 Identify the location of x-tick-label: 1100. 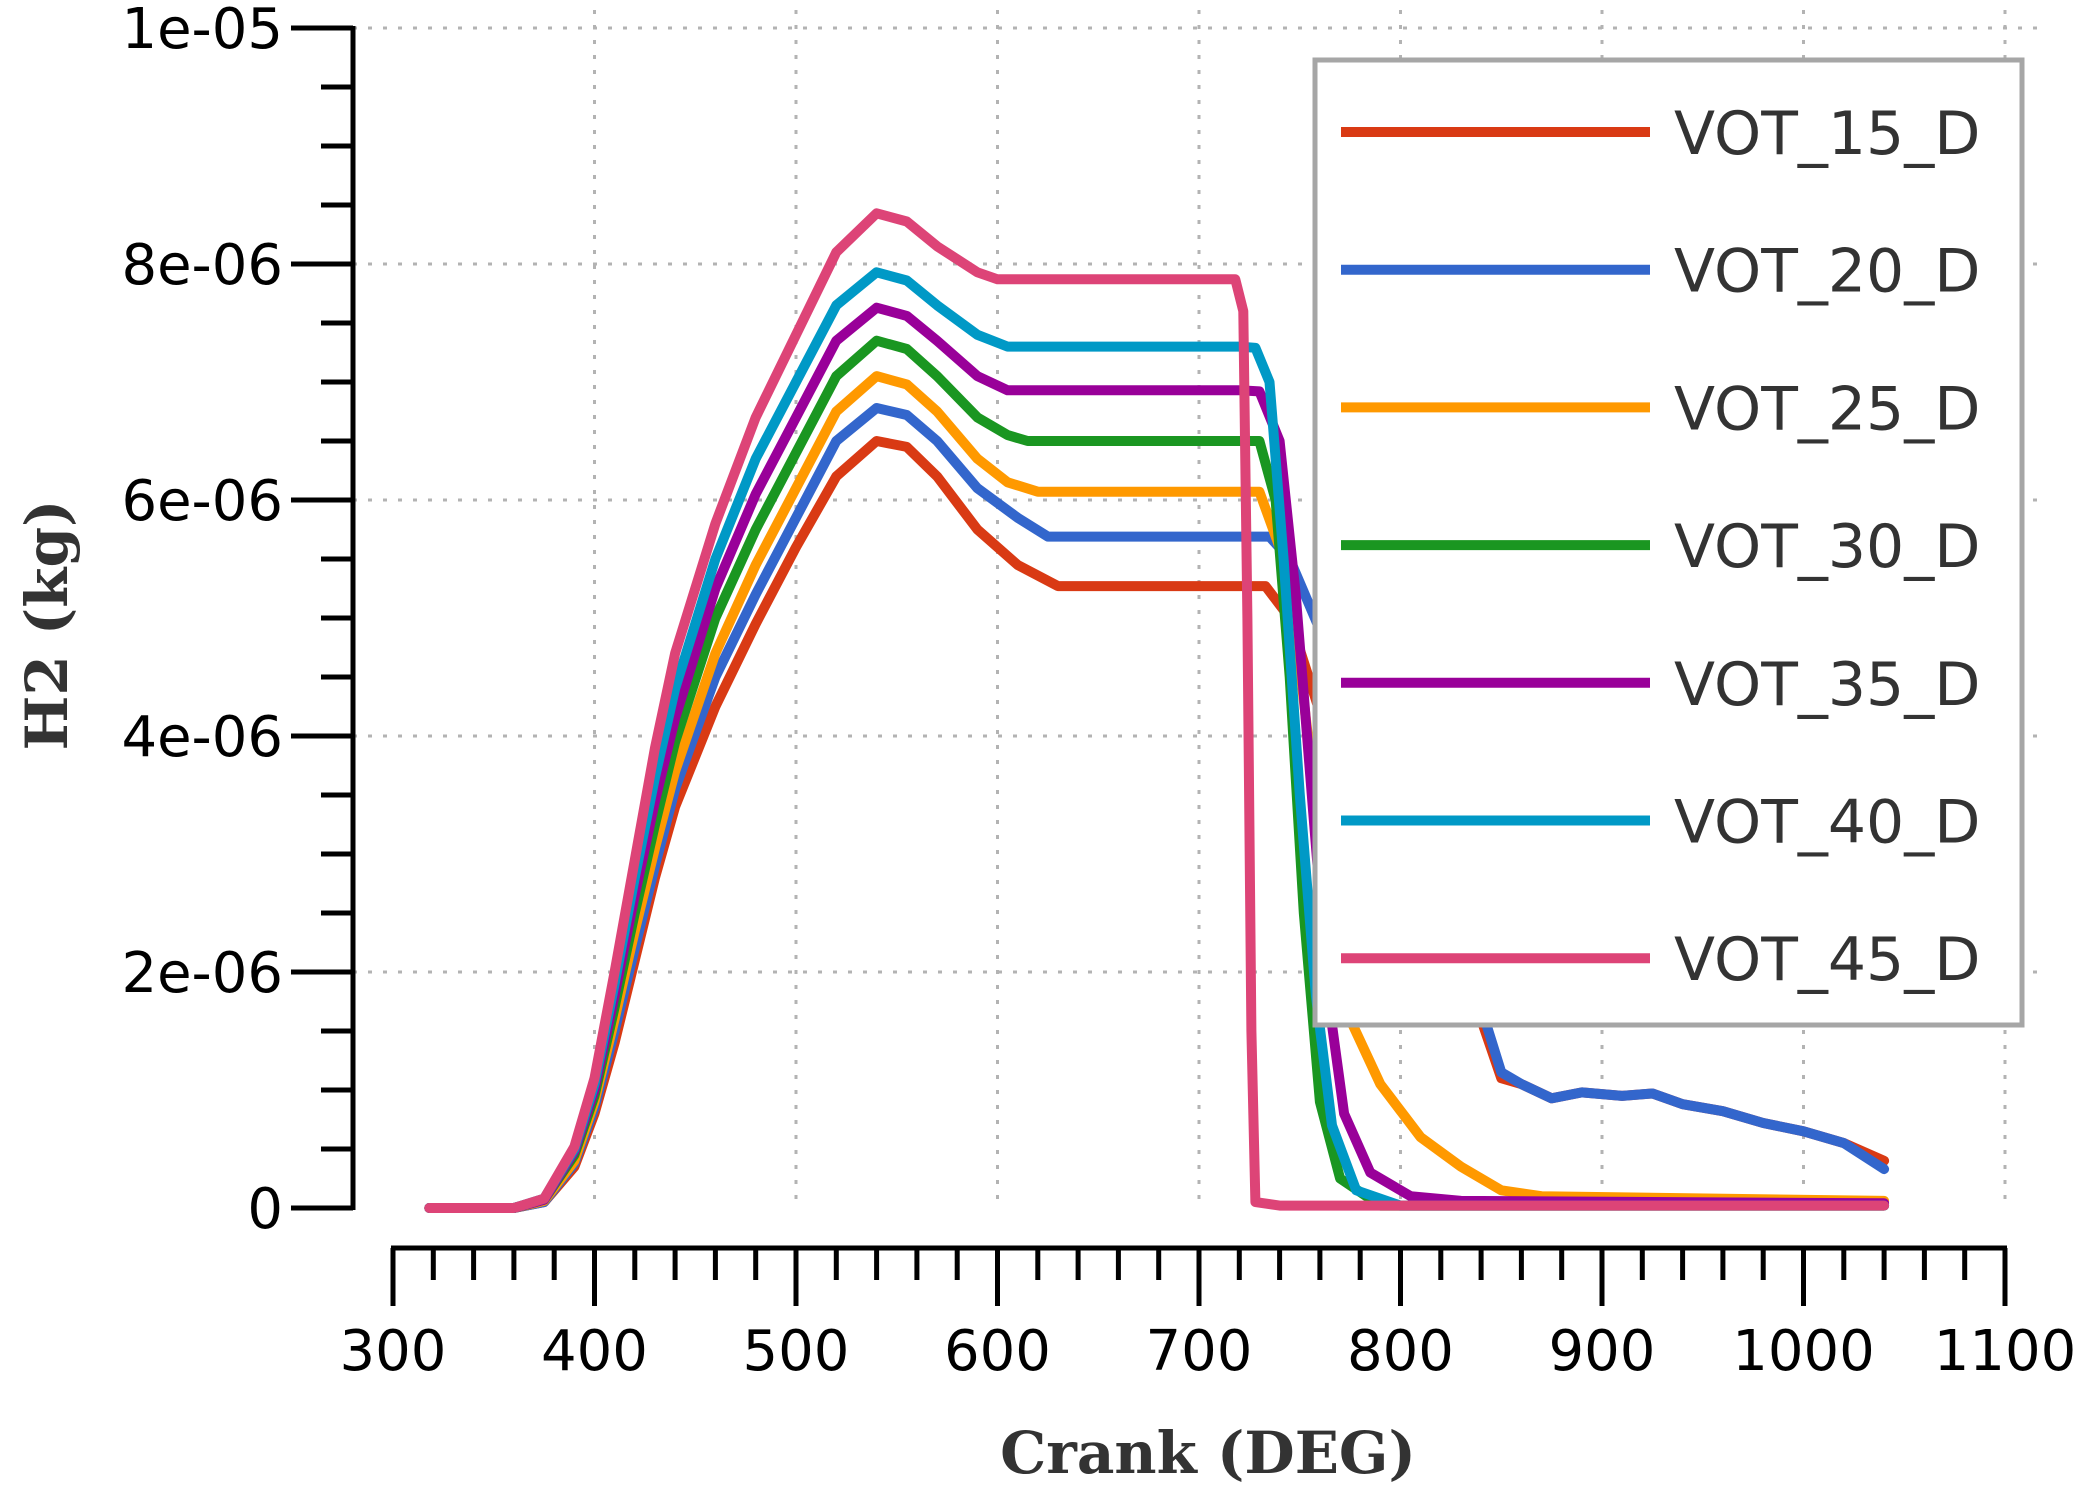
(2005, 1351).